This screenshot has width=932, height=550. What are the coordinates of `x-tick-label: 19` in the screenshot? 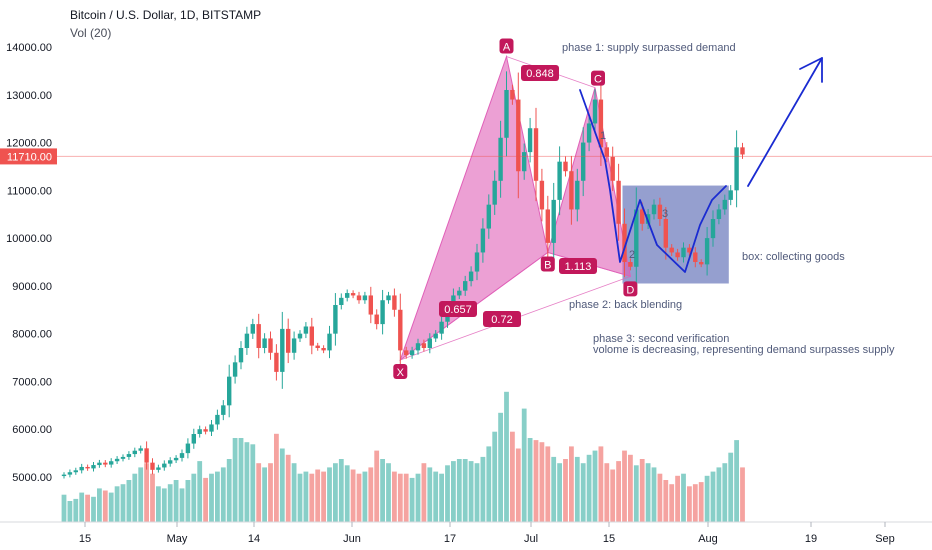 It's located at (811, 539).